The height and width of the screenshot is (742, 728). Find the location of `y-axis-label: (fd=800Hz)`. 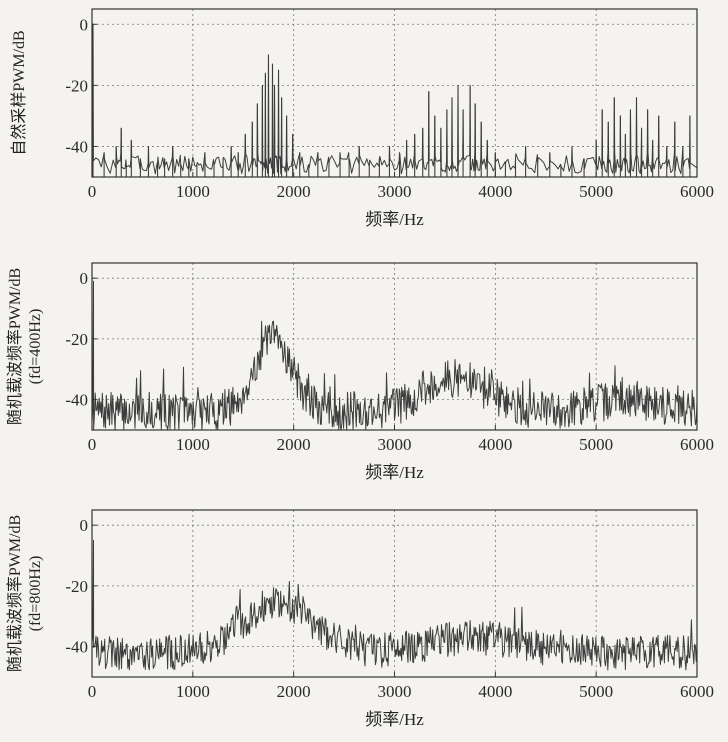

y-axis-label: (fd=800Hz) is located at coordinates (35, 594).